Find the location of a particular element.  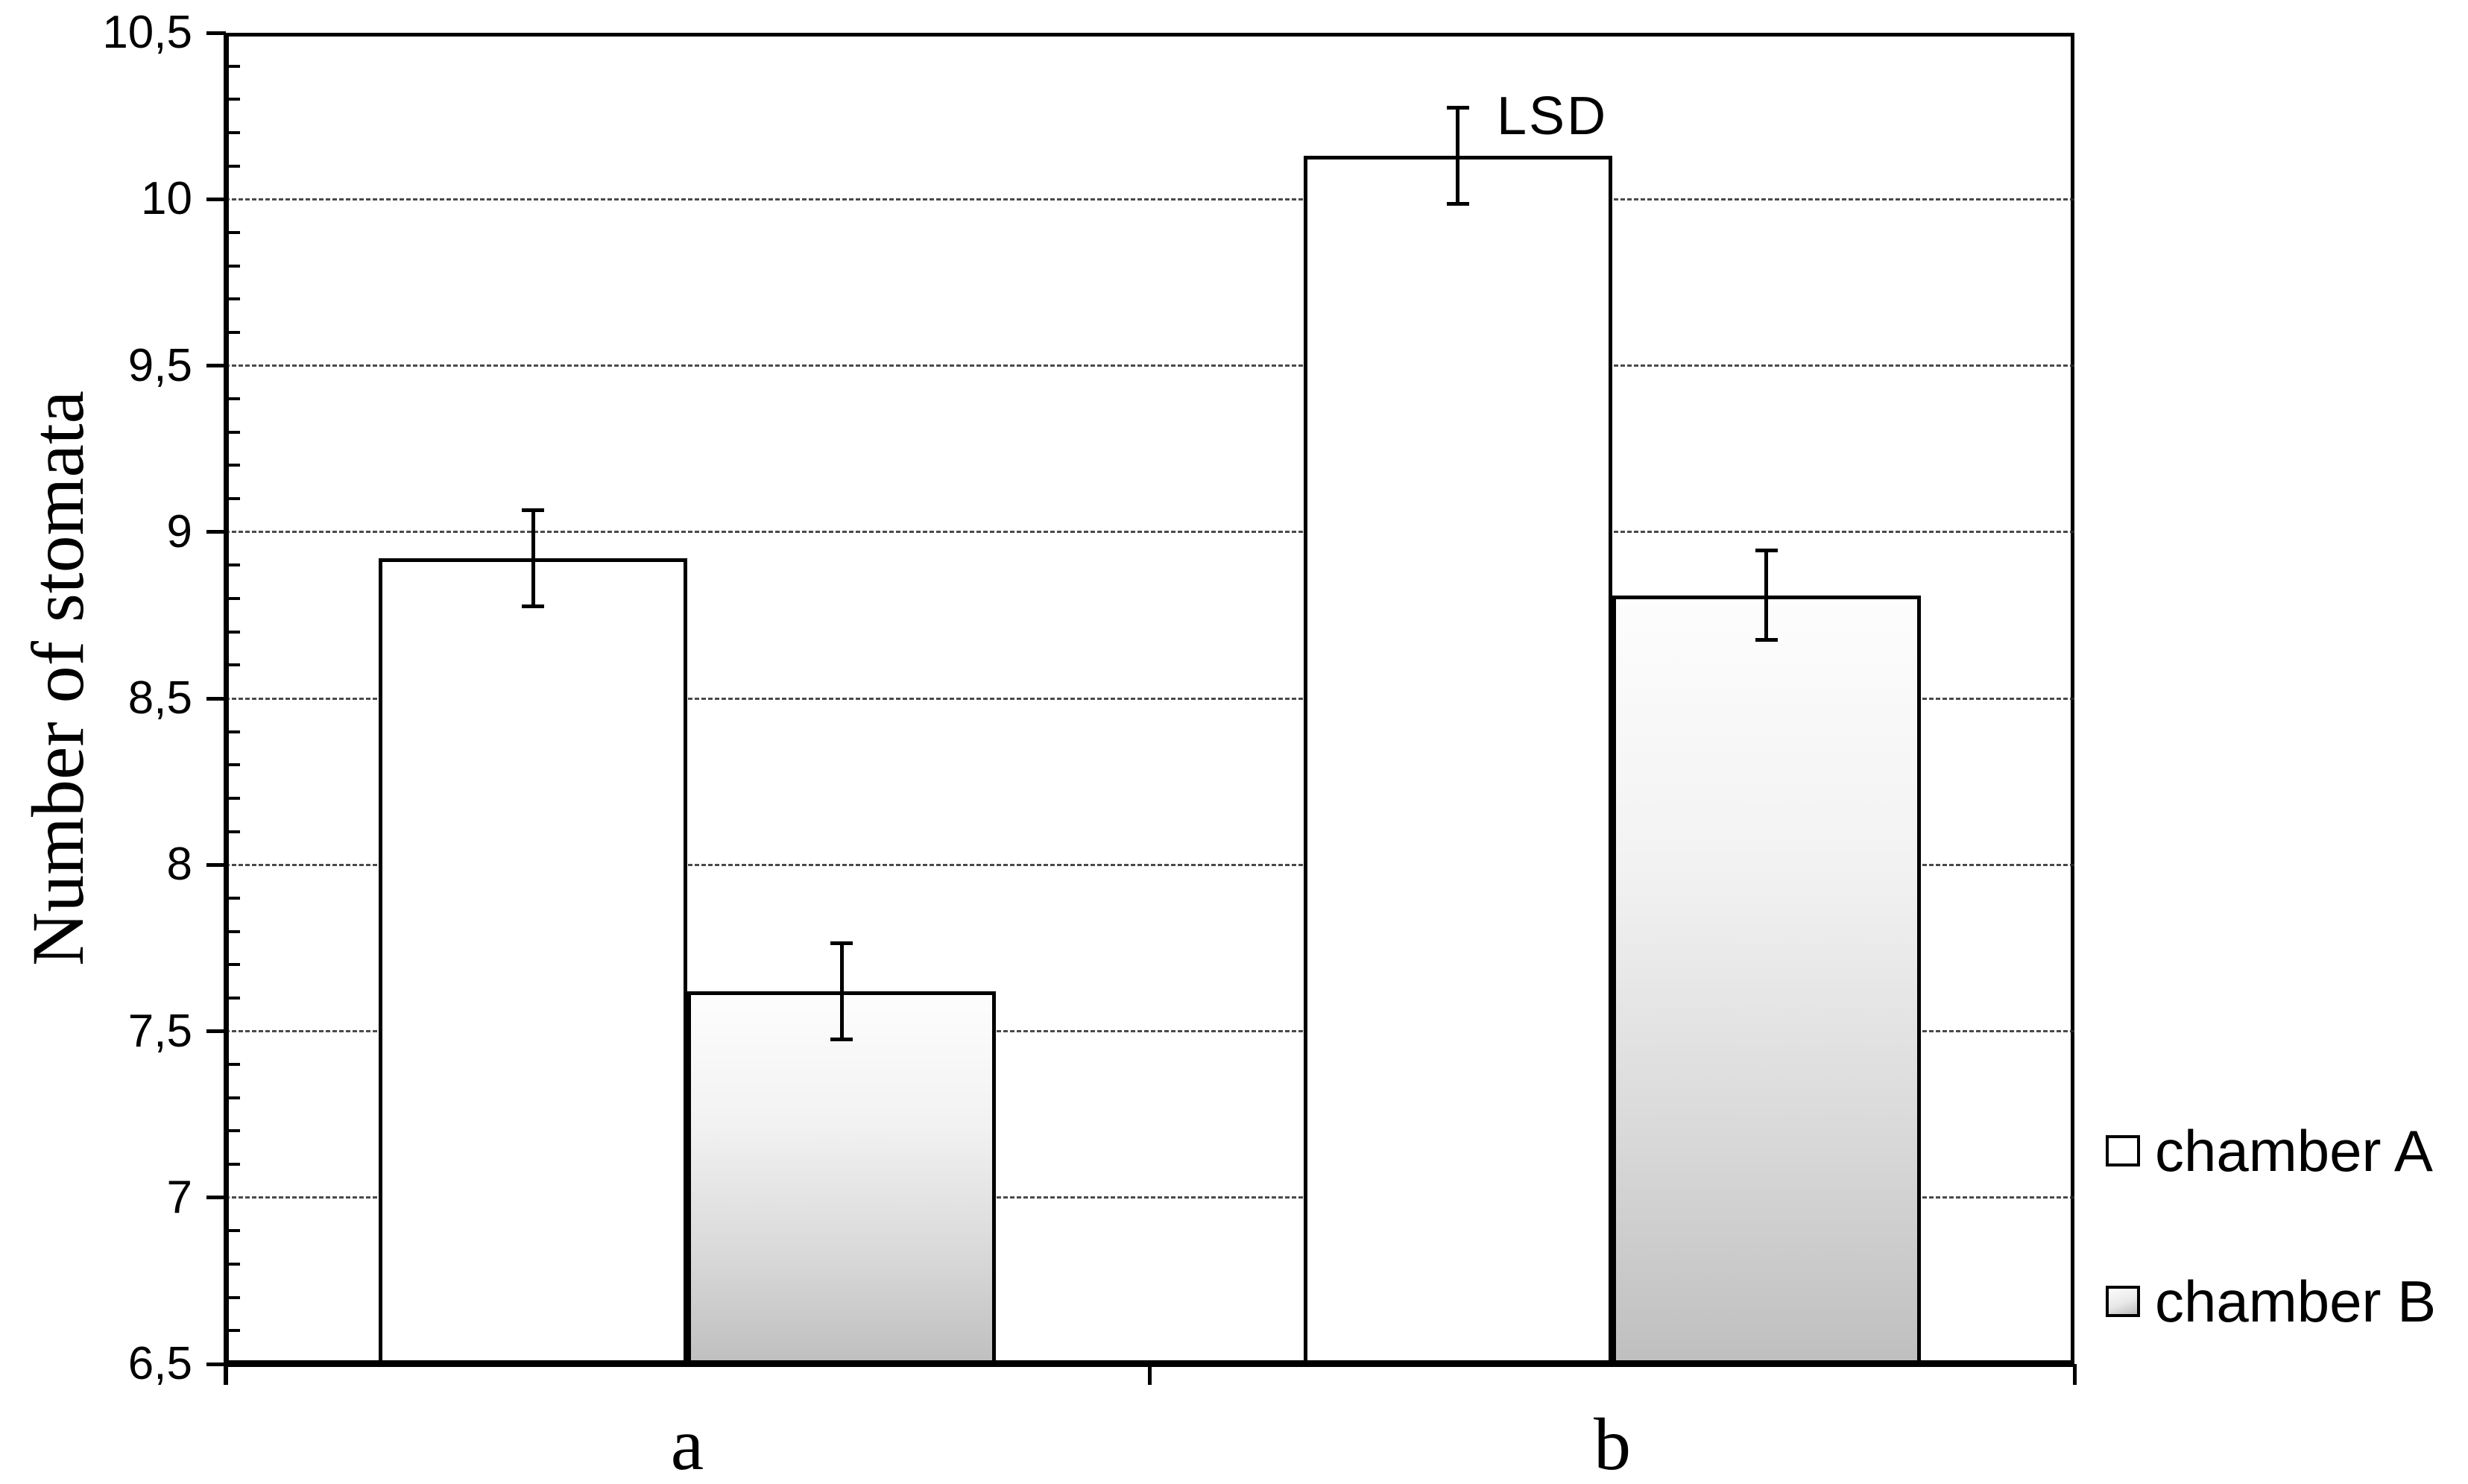

x-axis-line is located at coordinates (1149, 1363).